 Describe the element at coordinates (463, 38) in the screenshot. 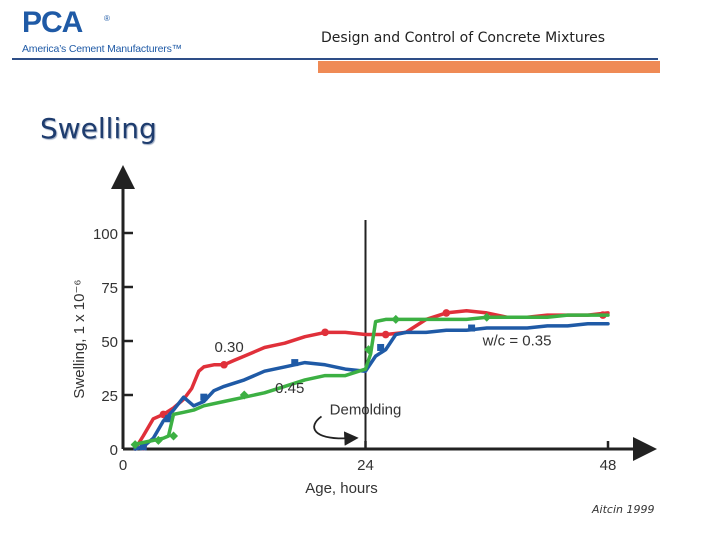

I see `header-title: Design and Control of Concrete Mixtures` at that location.